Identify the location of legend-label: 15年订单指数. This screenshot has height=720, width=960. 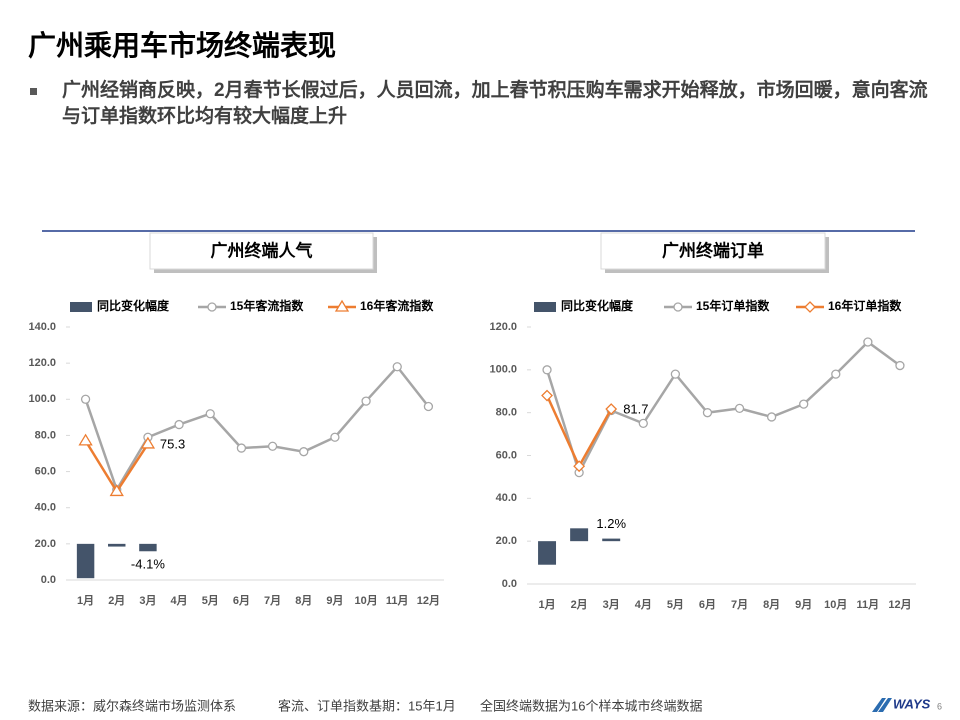
(733, 305).